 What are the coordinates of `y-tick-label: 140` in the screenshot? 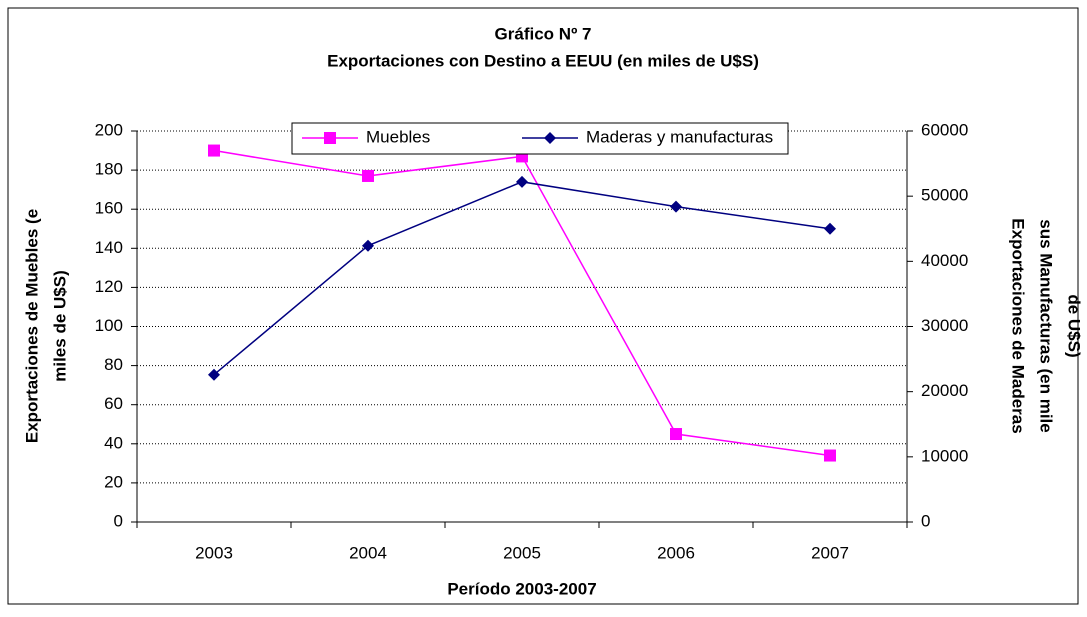 It's located at (109, 247).